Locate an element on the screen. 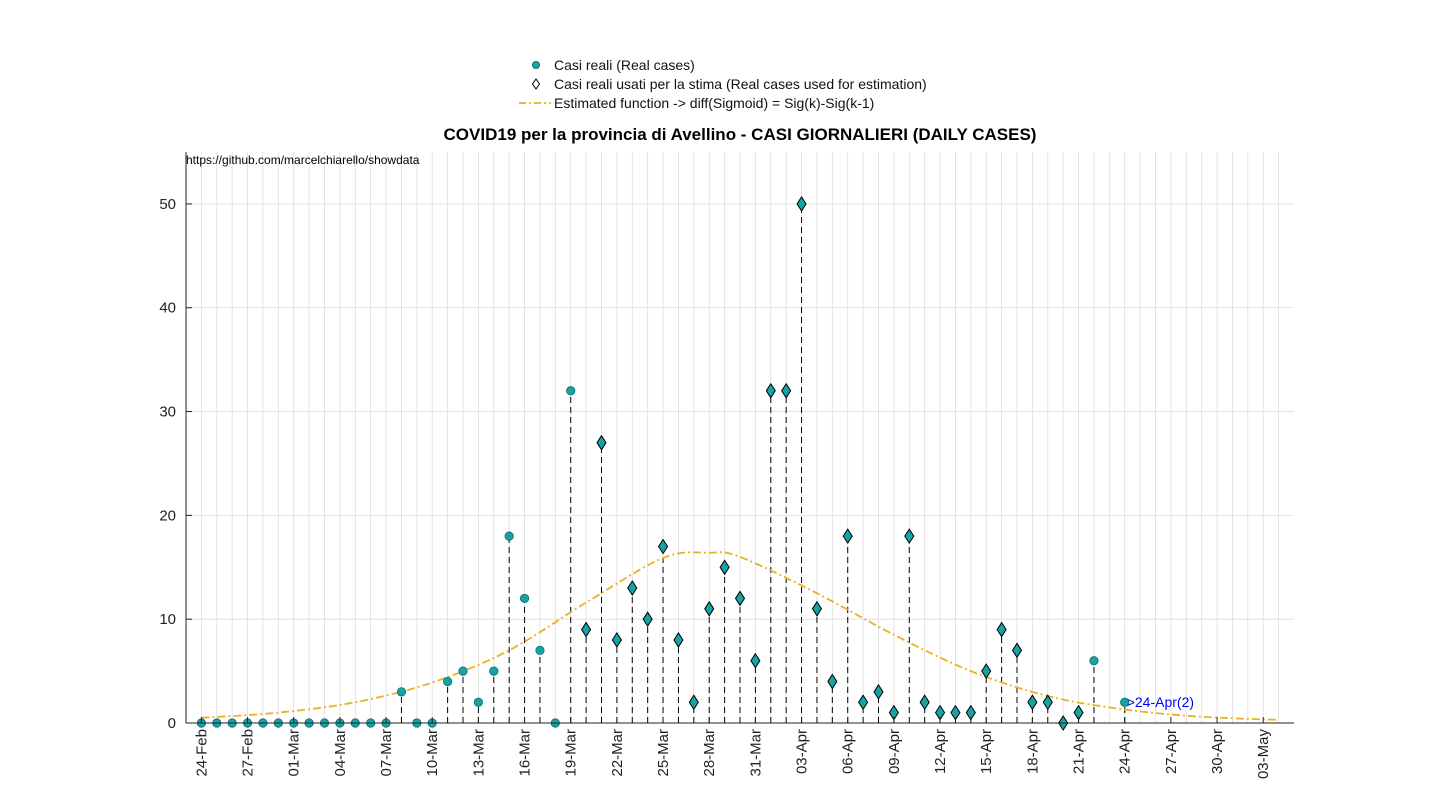  x-tick-label: 15-Apr is located at coordinates (986, 751).